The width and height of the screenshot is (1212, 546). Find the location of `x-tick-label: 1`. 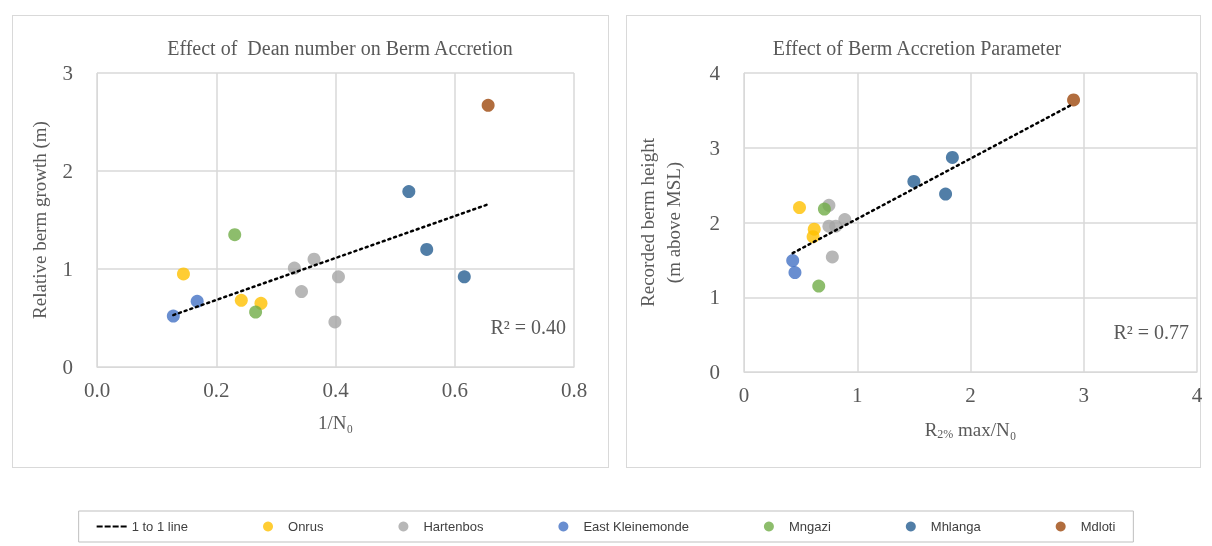

x-tick-label: 1 is located at coordinates (857, 394).